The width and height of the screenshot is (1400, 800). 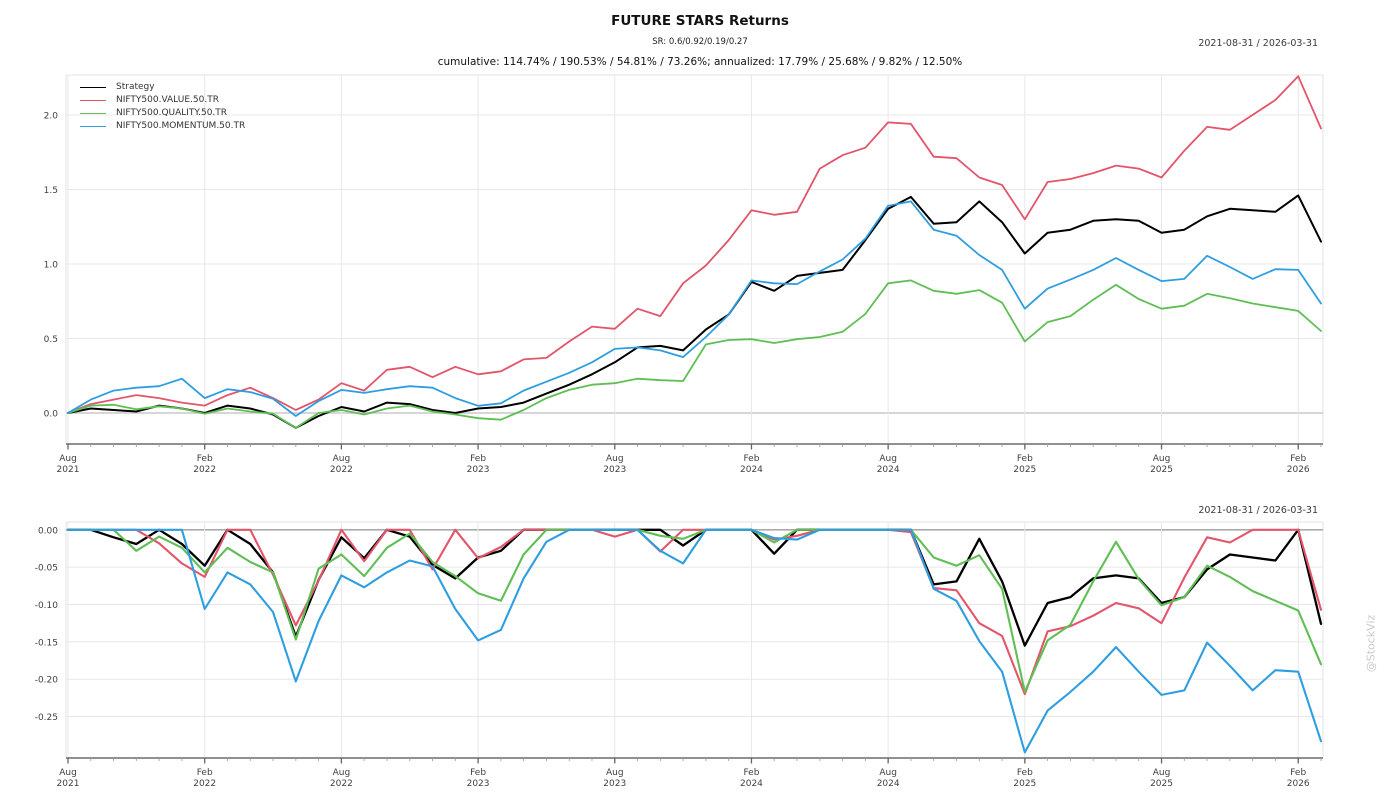 I want to click on stockviz-watermark: @StockViz, so click(x=1371, y=643).